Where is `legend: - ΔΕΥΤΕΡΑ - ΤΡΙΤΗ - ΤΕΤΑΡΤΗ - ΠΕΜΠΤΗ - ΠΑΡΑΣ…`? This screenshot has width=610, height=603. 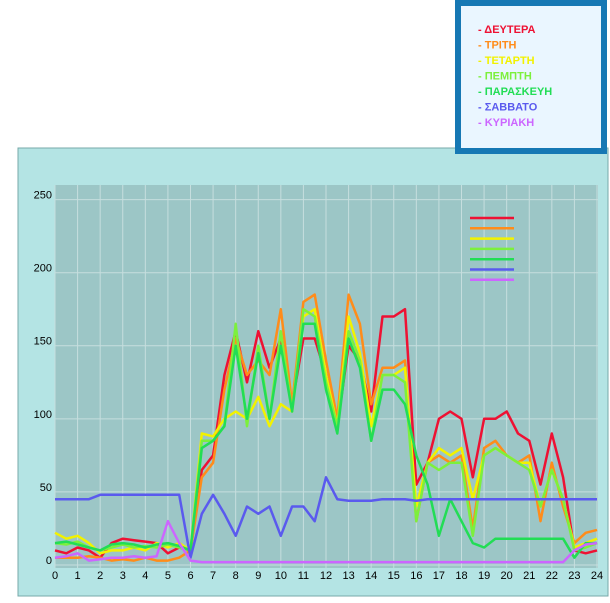 legend: - ΔΕΥΤΕΡΑ - ΤΡΙΤΗ - ΤΕΤΑΡΤΗ - ΠΕΜΠΤΗ - ΠΑΡΑΣ… is located at coordinates (531, 77).